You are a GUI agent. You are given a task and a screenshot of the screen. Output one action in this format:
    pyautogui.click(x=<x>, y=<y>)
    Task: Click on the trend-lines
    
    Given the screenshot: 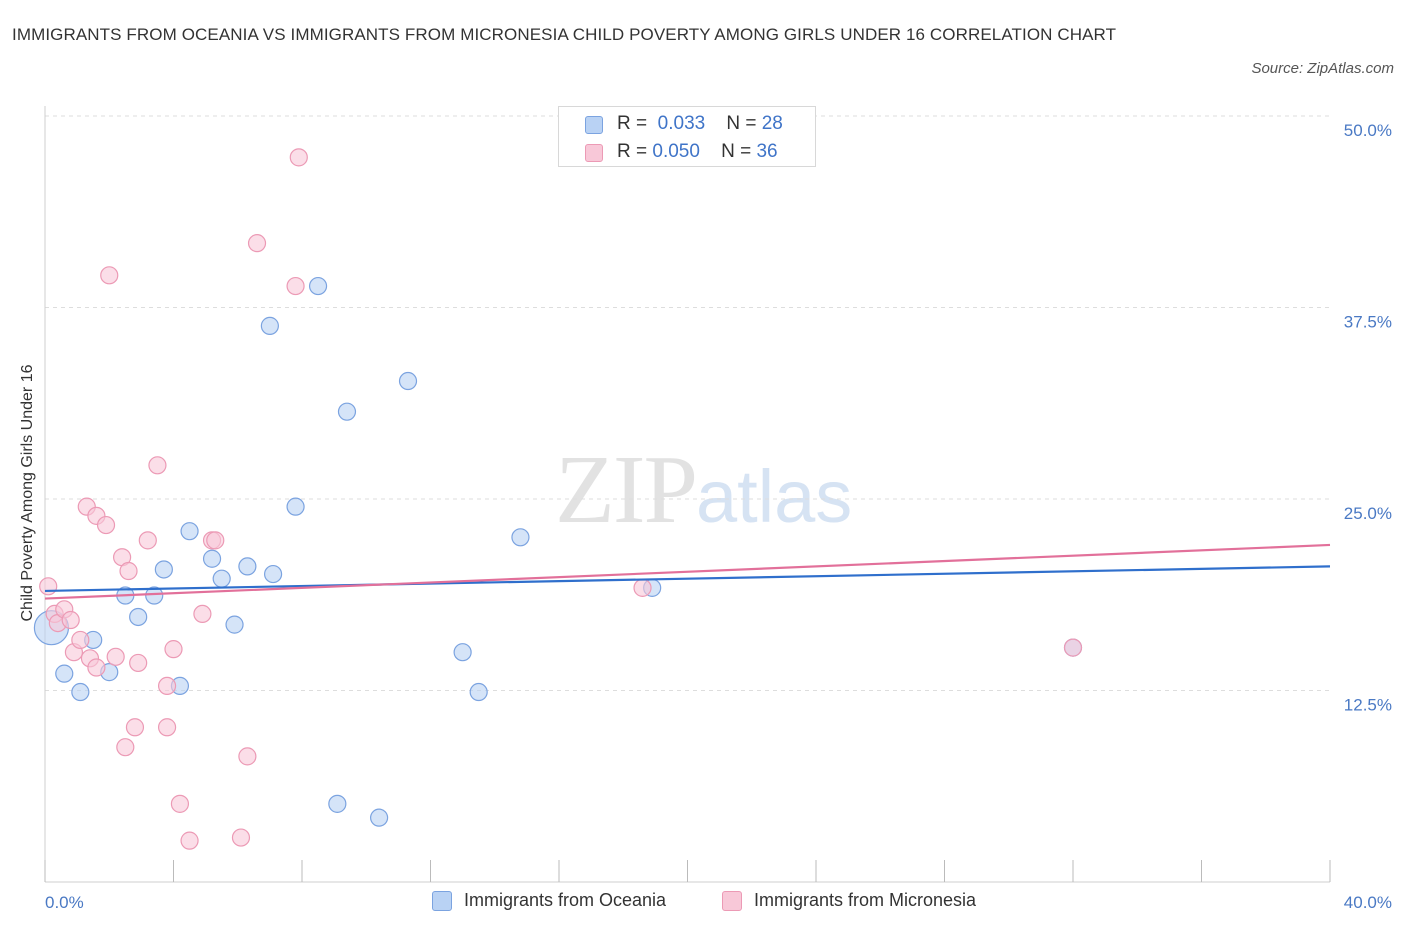 What is the action you would take?
    pyautogui.click(x=687, y=571)
    